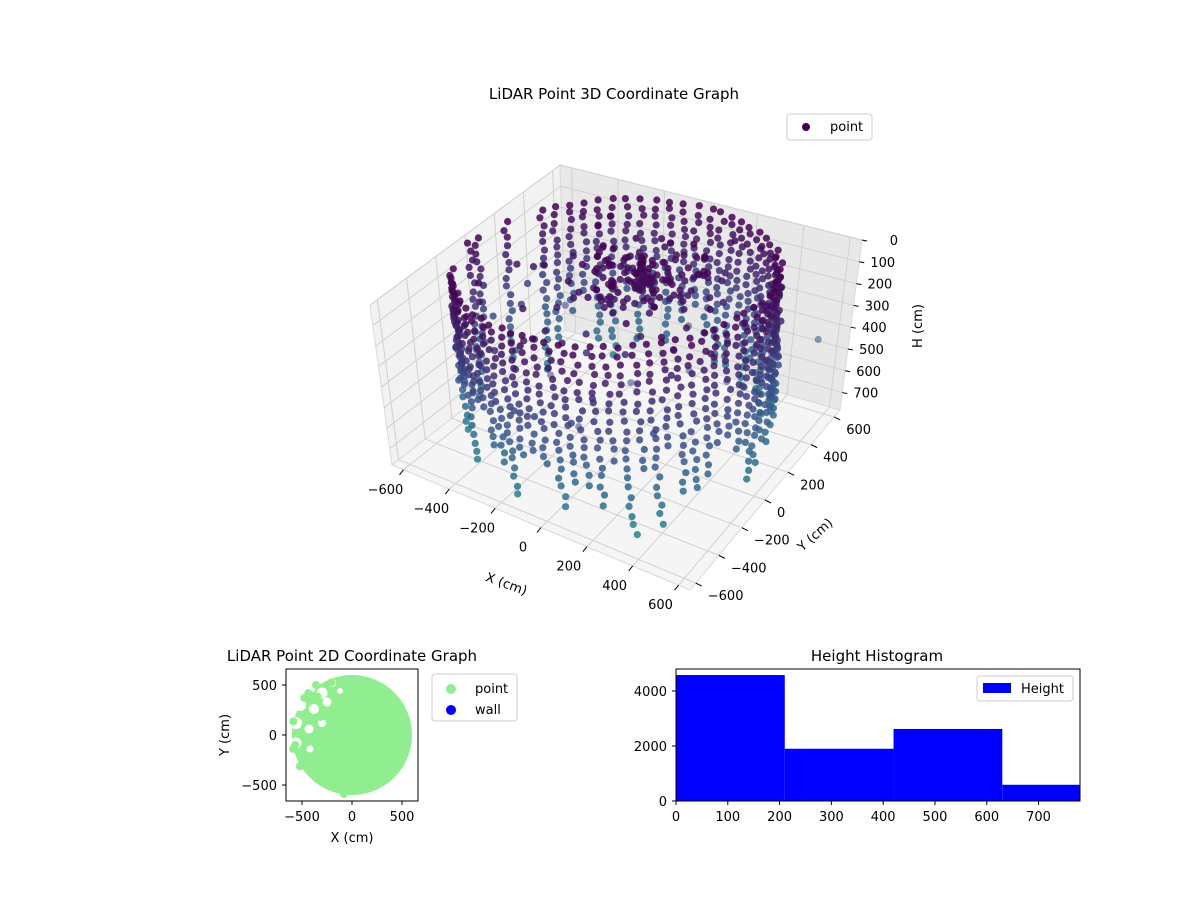  Describe the element at coordinates (650, 747) in the screenshot. I see `y-tick-label-histogram: 2000` at that location.